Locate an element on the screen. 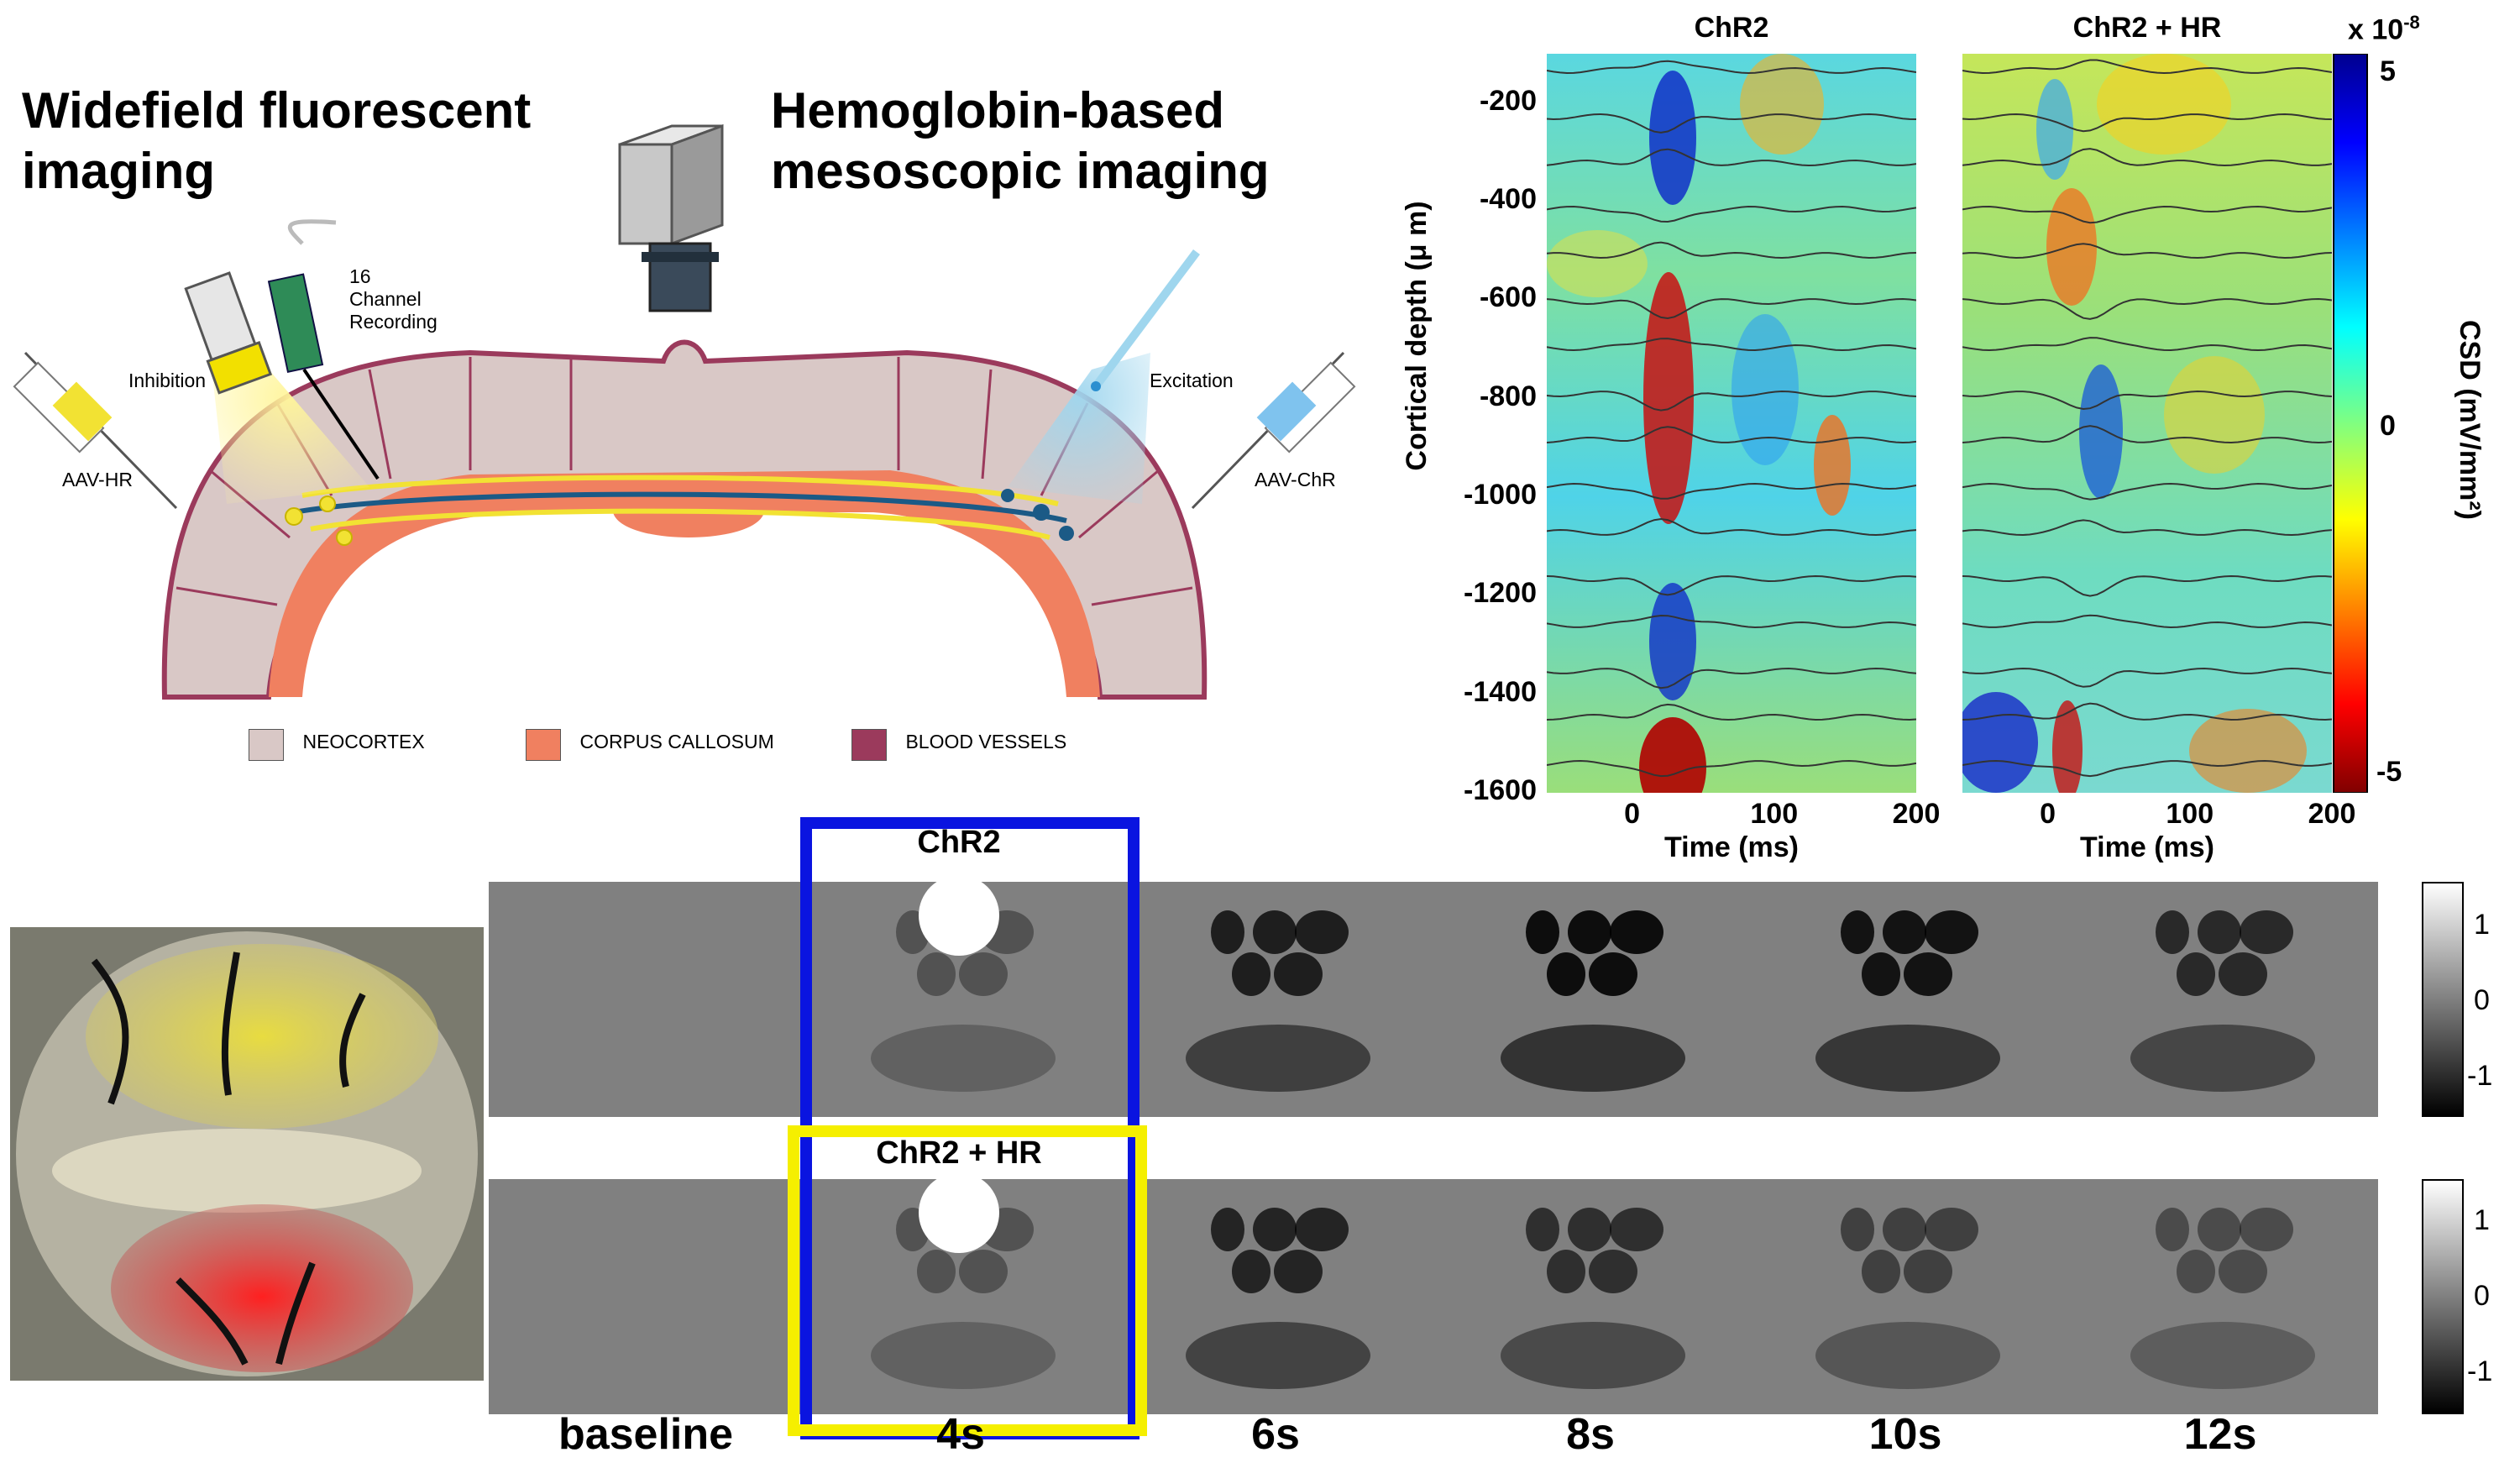 The width and height of the screenshot is (2520, 1468). time-label: 4s is located at coordinates (960, 1434).